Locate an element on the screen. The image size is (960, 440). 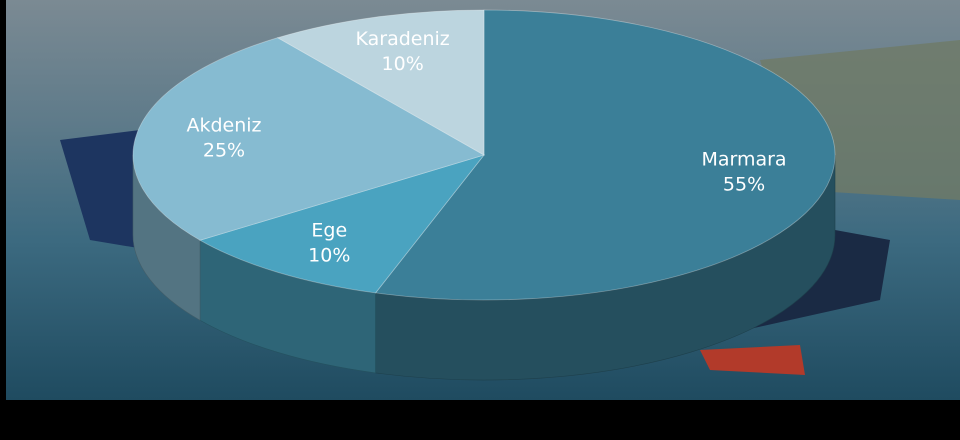
slice-name-label: Karadeniz is located at coordinates (403, 39).